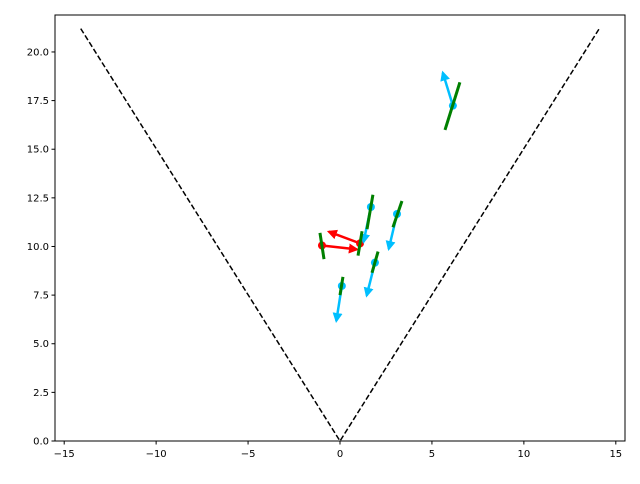  Describe the element at coordinates (38, 247) in the screenshot. I see `y-tick-label: 10.0` at that location.